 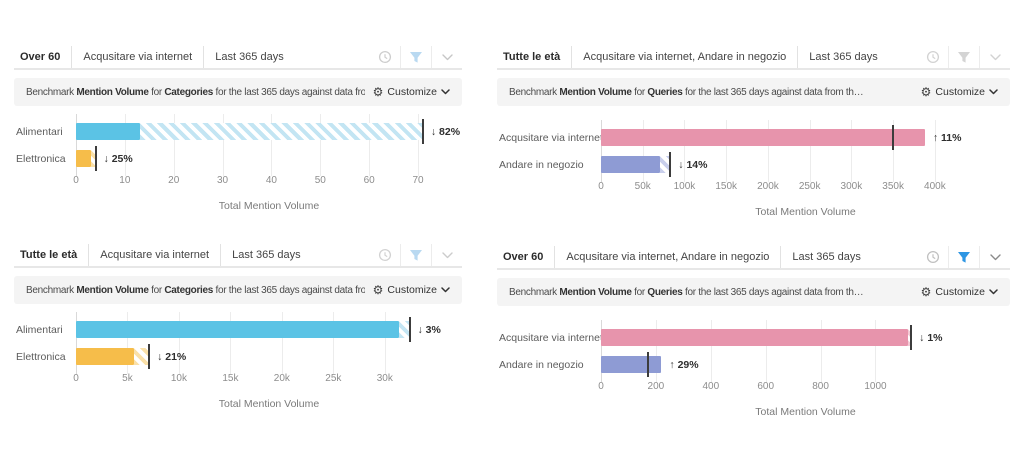 I want to click on bar-row: ↓ 25%, so click(x=269, y=158).